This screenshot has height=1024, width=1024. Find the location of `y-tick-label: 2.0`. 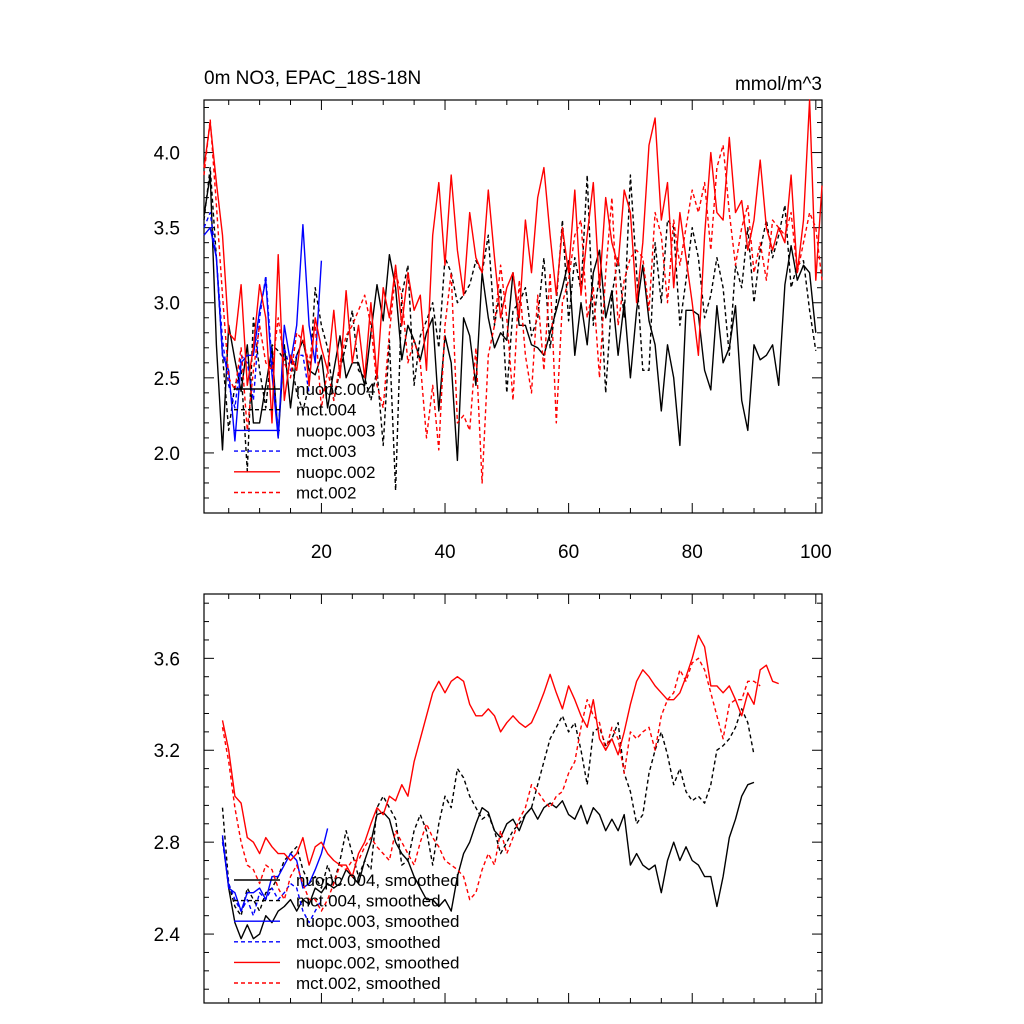

y-tick-label: 2.0 is located at coordinates (167, 454).